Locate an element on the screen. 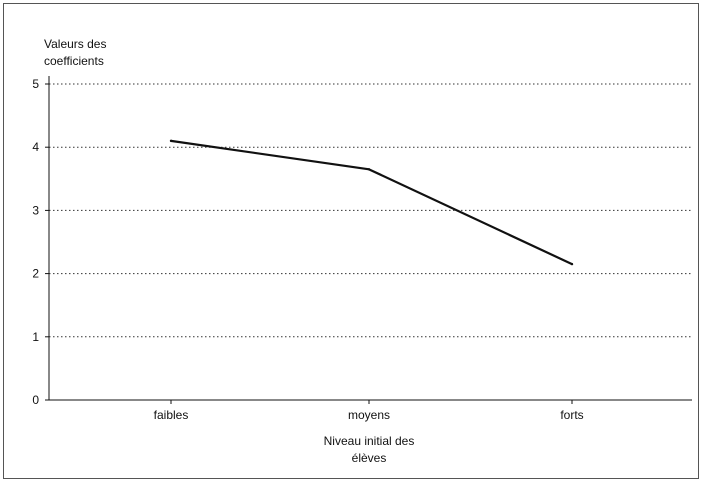 This screenshot has width=704, height=483. y-tick-label-0: 0 is located at coordinates (35, 400).